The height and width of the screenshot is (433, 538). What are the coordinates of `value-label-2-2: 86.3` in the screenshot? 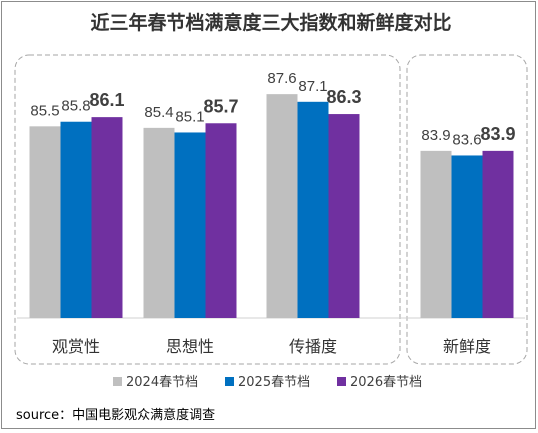 It's located at (343, 97).